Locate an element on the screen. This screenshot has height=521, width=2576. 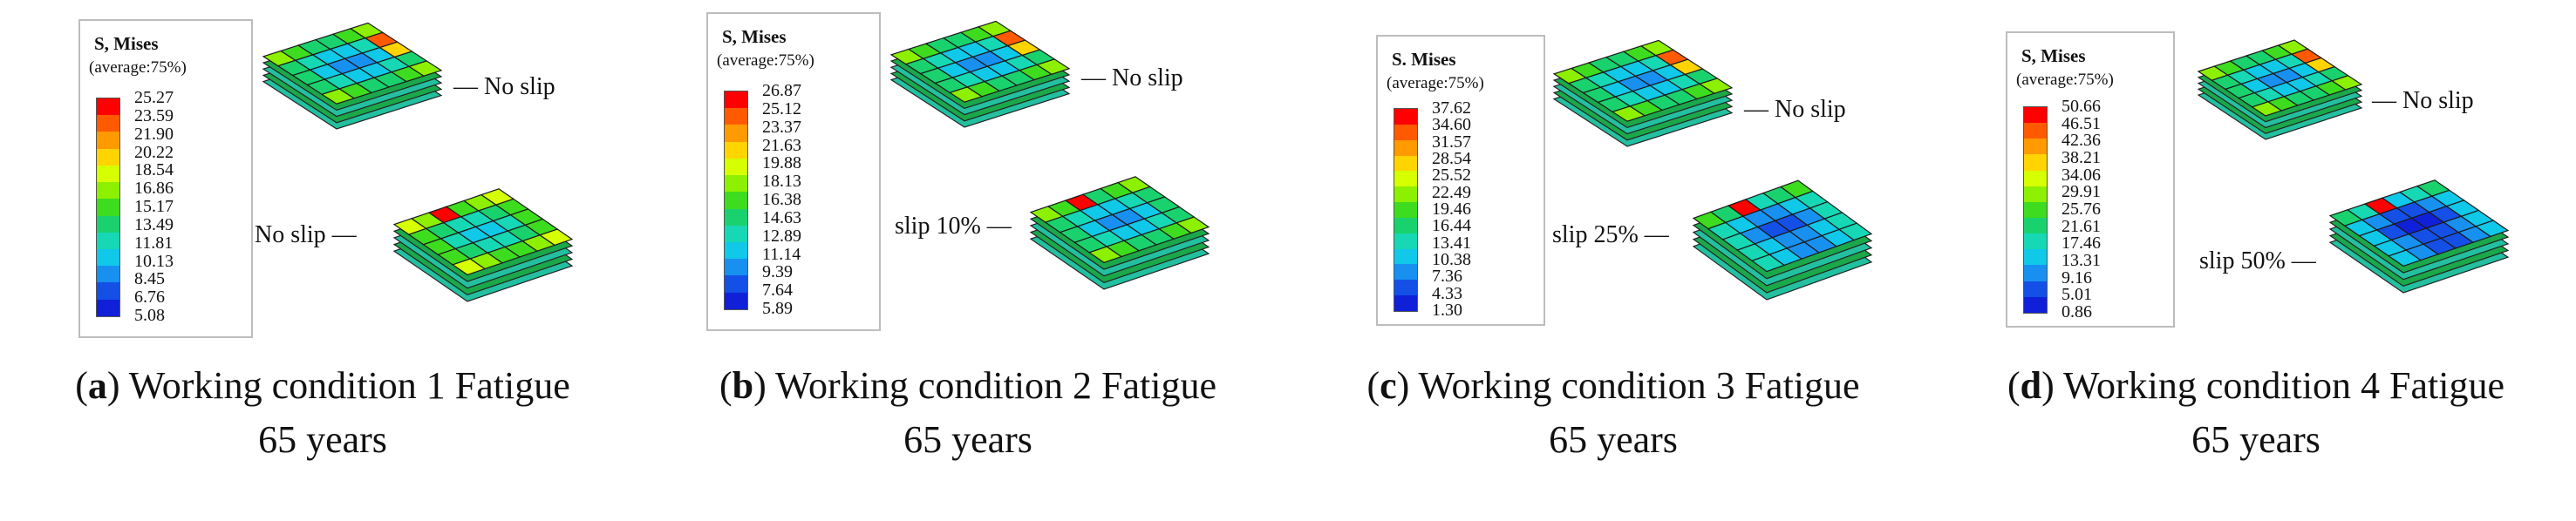
scale-tick-label: 18.54 is located at coordinates (154, 170).